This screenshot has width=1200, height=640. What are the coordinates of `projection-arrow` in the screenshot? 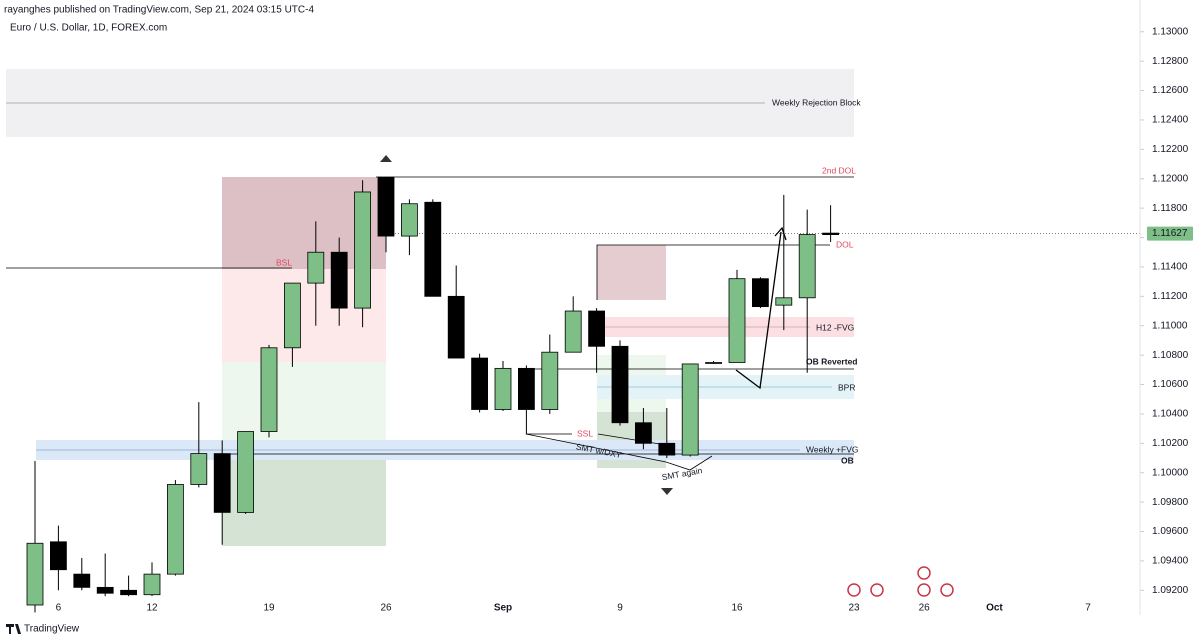 It's located at (761, 308).